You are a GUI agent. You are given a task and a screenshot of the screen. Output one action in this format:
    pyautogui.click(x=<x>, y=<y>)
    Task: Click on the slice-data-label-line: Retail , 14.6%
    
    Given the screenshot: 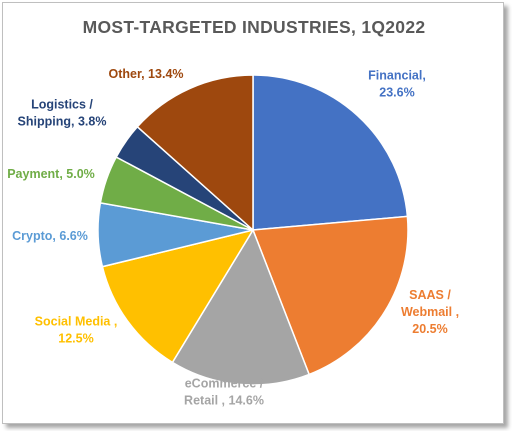 What is the action you would take?
    pyautogui.click(x=224, y=401)
    